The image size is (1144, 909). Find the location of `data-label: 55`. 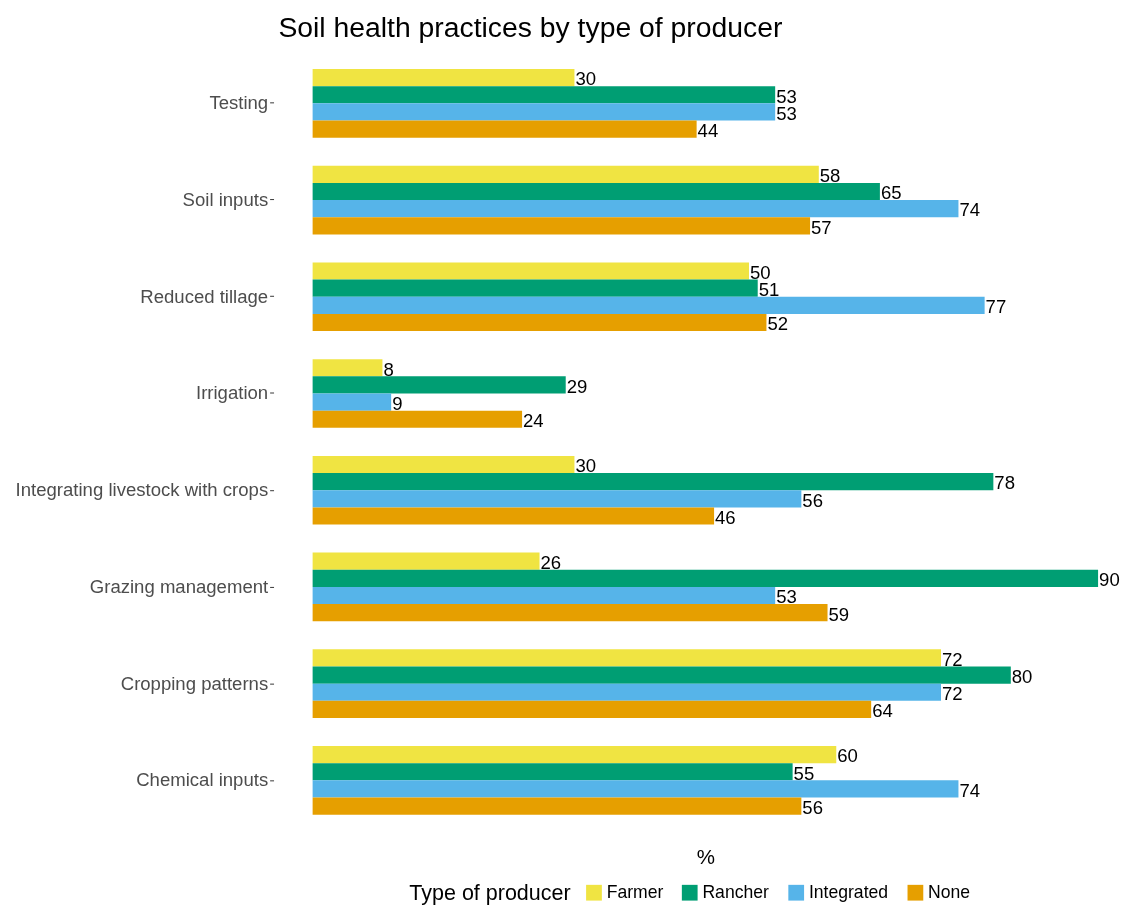

data-label: 55 is located at coordinates (804, 773).